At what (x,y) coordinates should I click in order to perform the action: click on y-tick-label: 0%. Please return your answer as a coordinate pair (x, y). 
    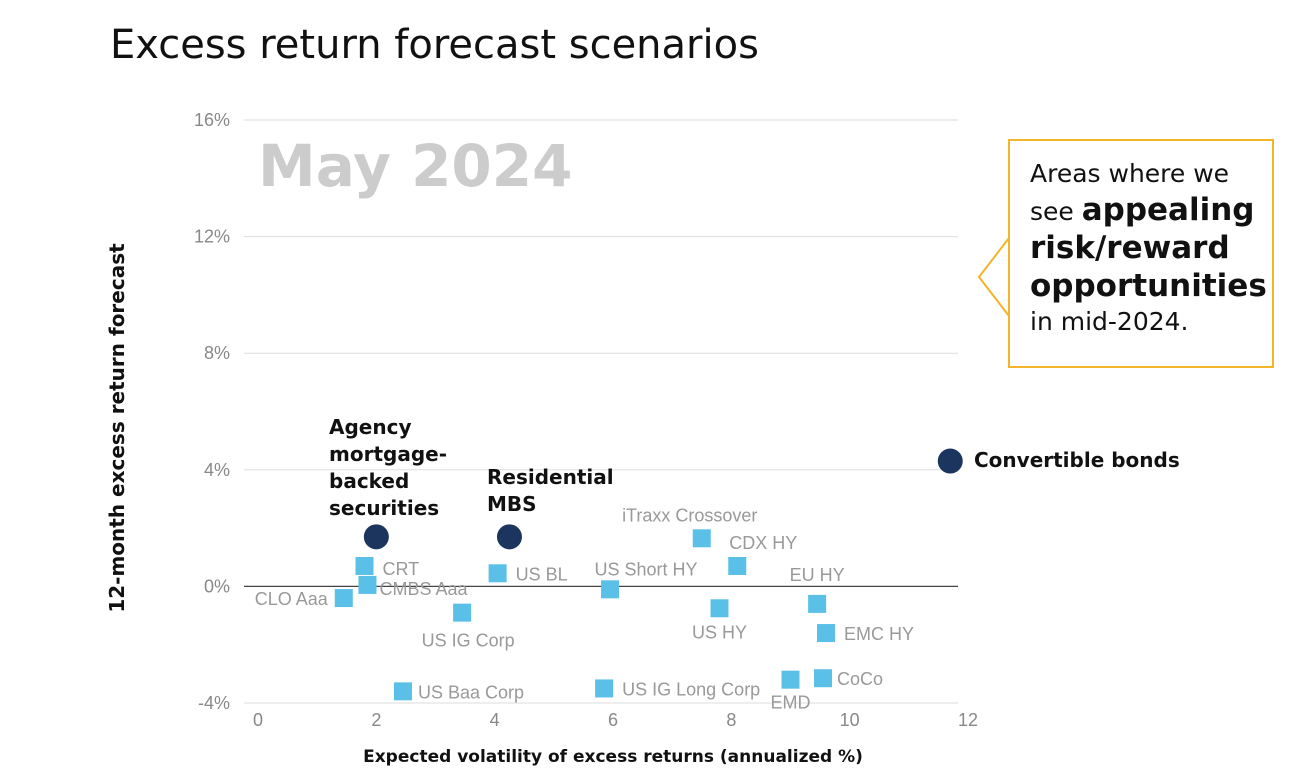
    Looking at the image, I should click on (217, 586).